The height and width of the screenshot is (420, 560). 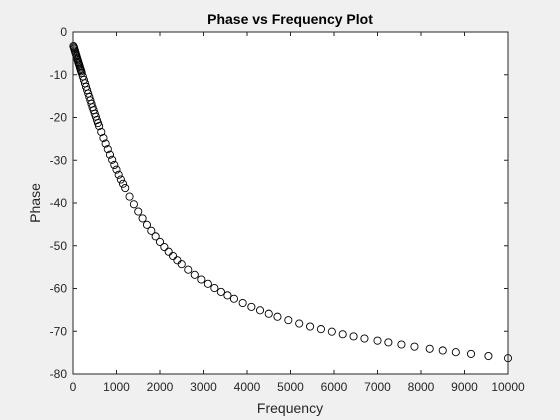 I want to click on y-tick-label: -20, so click(x=59, y=118).